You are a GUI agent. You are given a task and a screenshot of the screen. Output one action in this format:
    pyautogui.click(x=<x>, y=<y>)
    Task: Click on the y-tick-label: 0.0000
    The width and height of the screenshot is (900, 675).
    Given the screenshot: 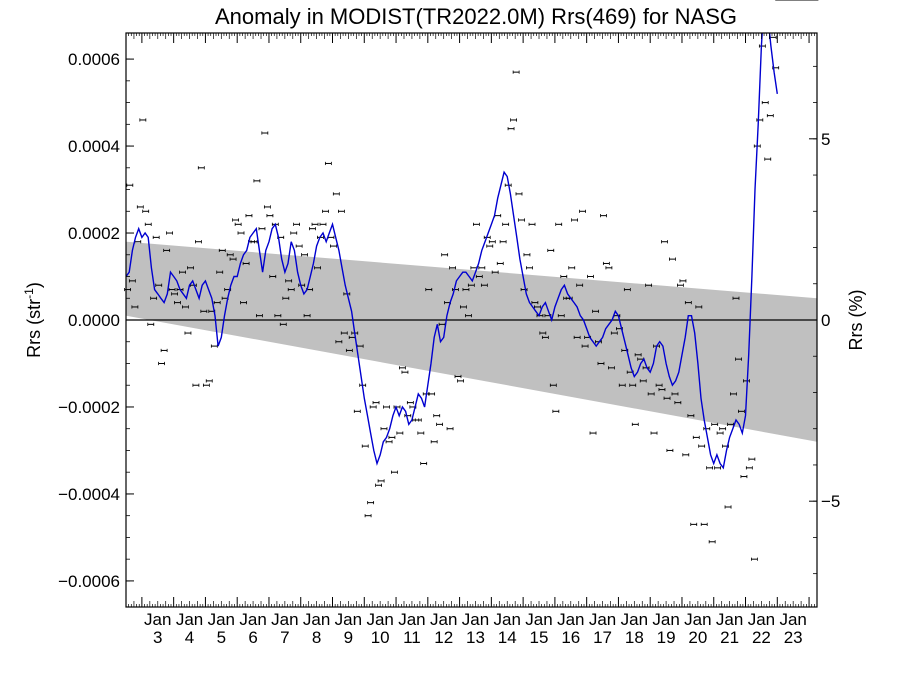 What is the action you would take?
    pyautogui.click(x=94, y=320)
    